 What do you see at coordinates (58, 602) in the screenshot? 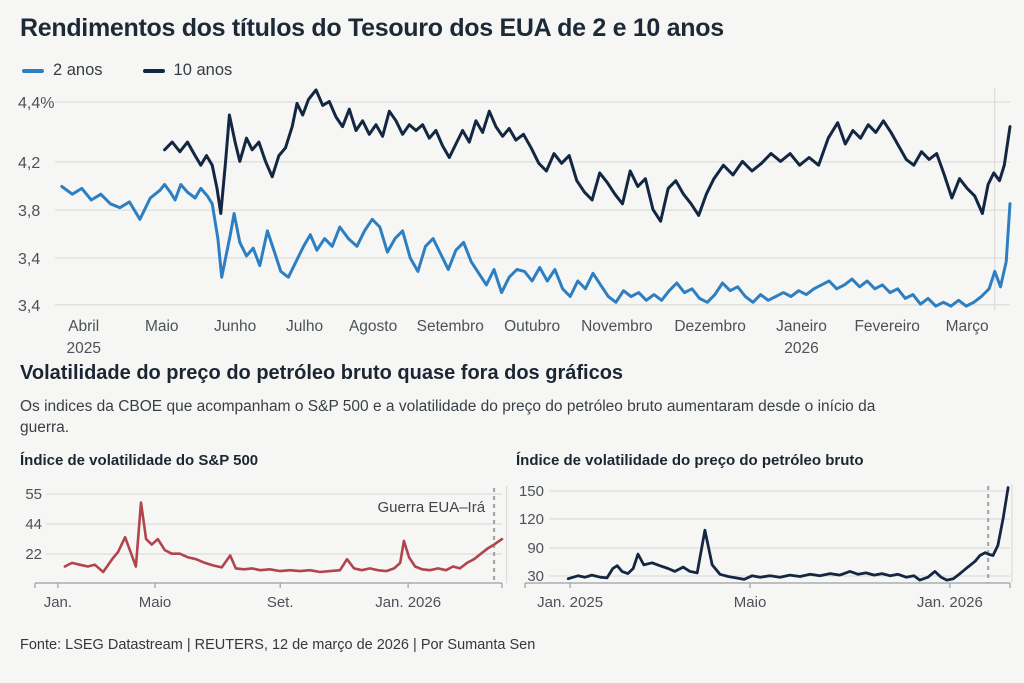
I see `x-tick-label: Jan.` at bounding box center [58, 602].